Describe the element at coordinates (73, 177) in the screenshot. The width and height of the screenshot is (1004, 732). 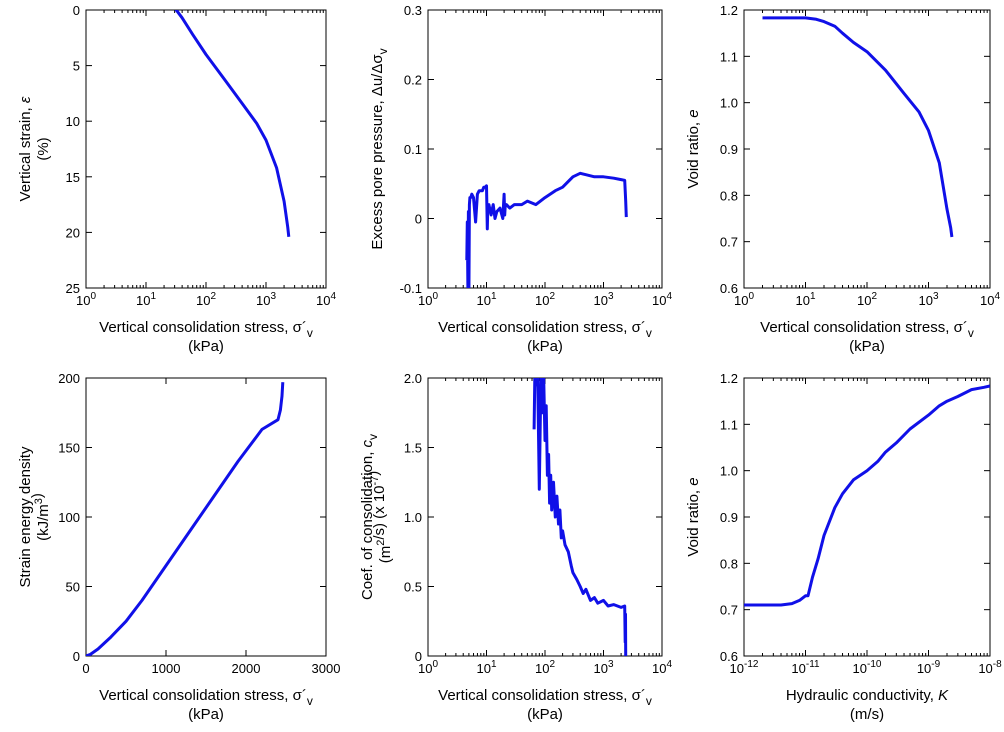
I see `y-tick-label: 15` at that location.